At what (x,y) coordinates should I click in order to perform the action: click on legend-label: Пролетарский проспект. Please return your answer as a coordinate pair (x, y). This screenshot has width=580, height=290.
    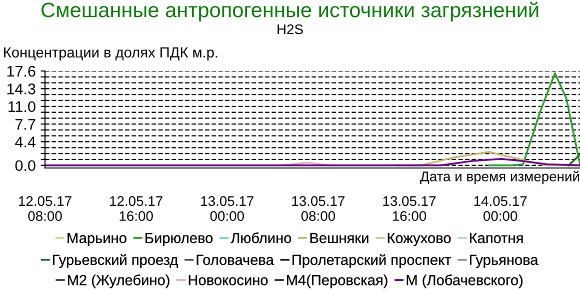
    Looking at the image, I should click on (372, 261).